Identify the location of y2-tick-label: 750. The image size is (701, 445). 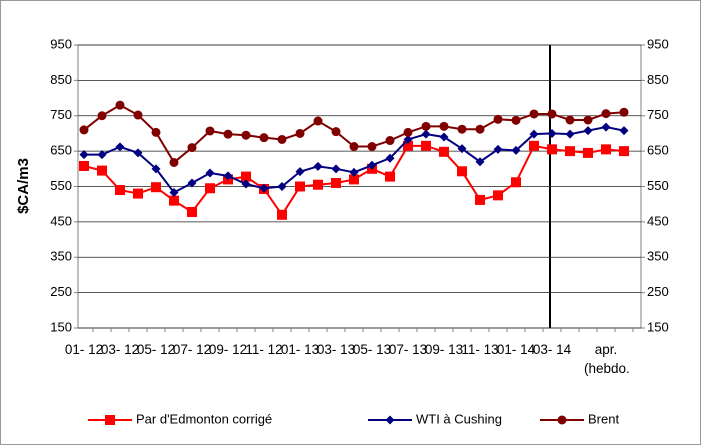
(658, 114).